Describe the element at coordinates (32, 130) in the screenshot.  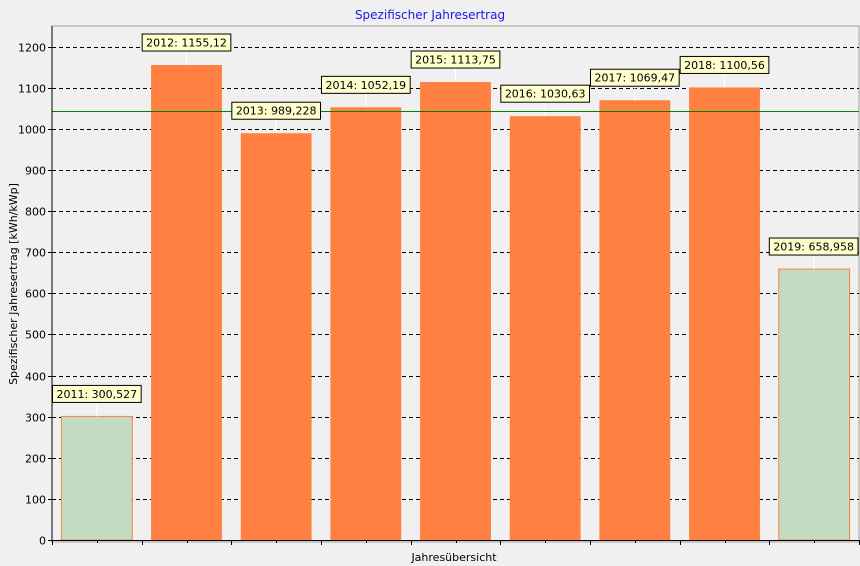
I see `y-tick-label: 1000` at that location.